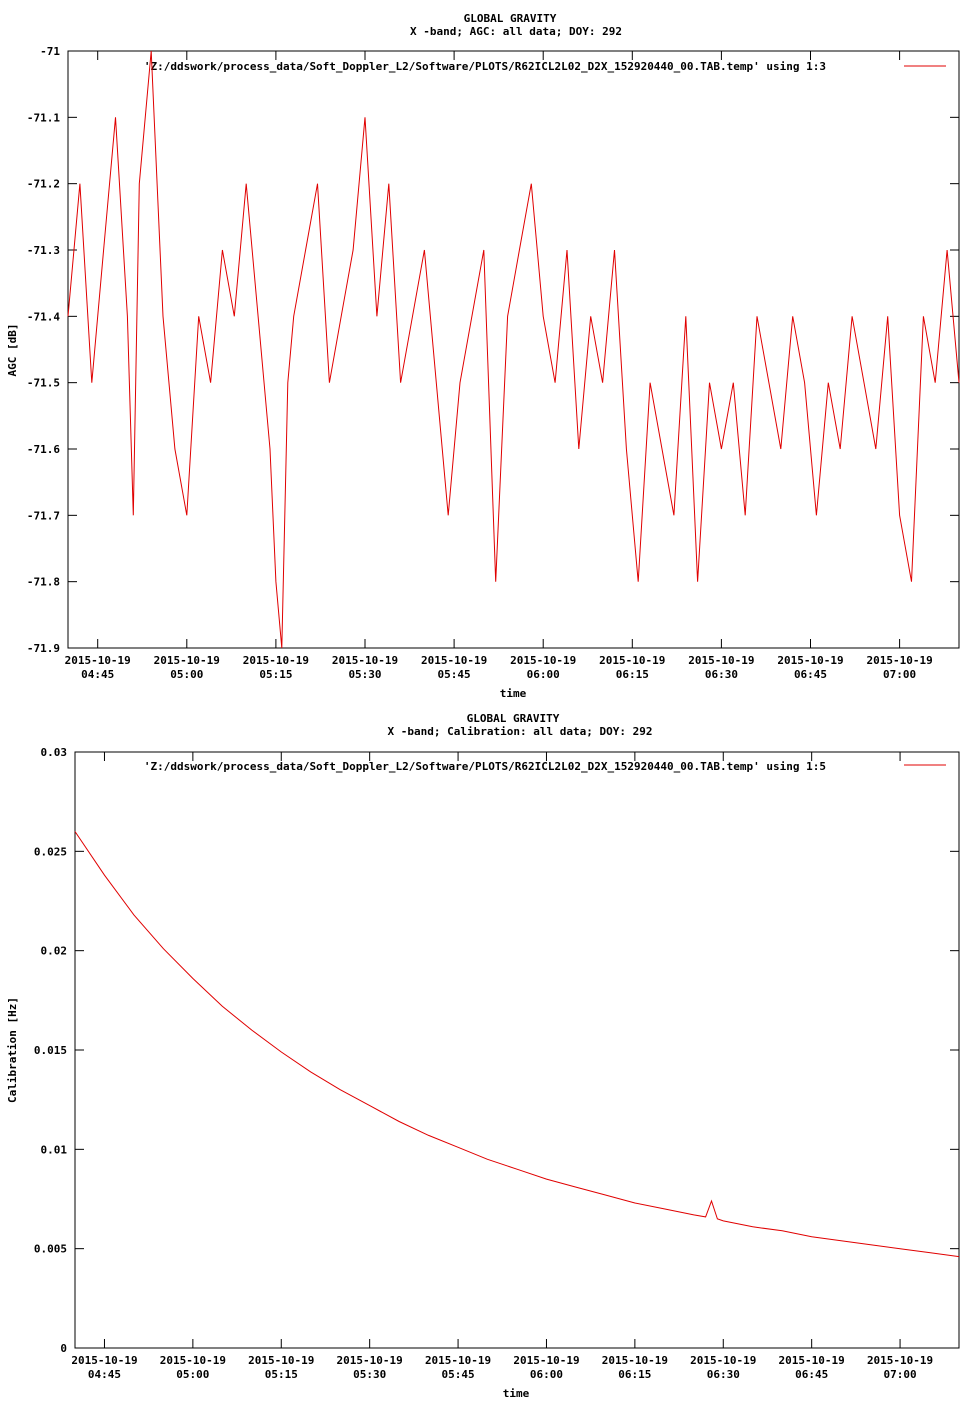  What do you see at coordinates (43, 582) in the screenshot?
I see `agc-y-tick-label: -71.8` at bounding box center [43, 582].